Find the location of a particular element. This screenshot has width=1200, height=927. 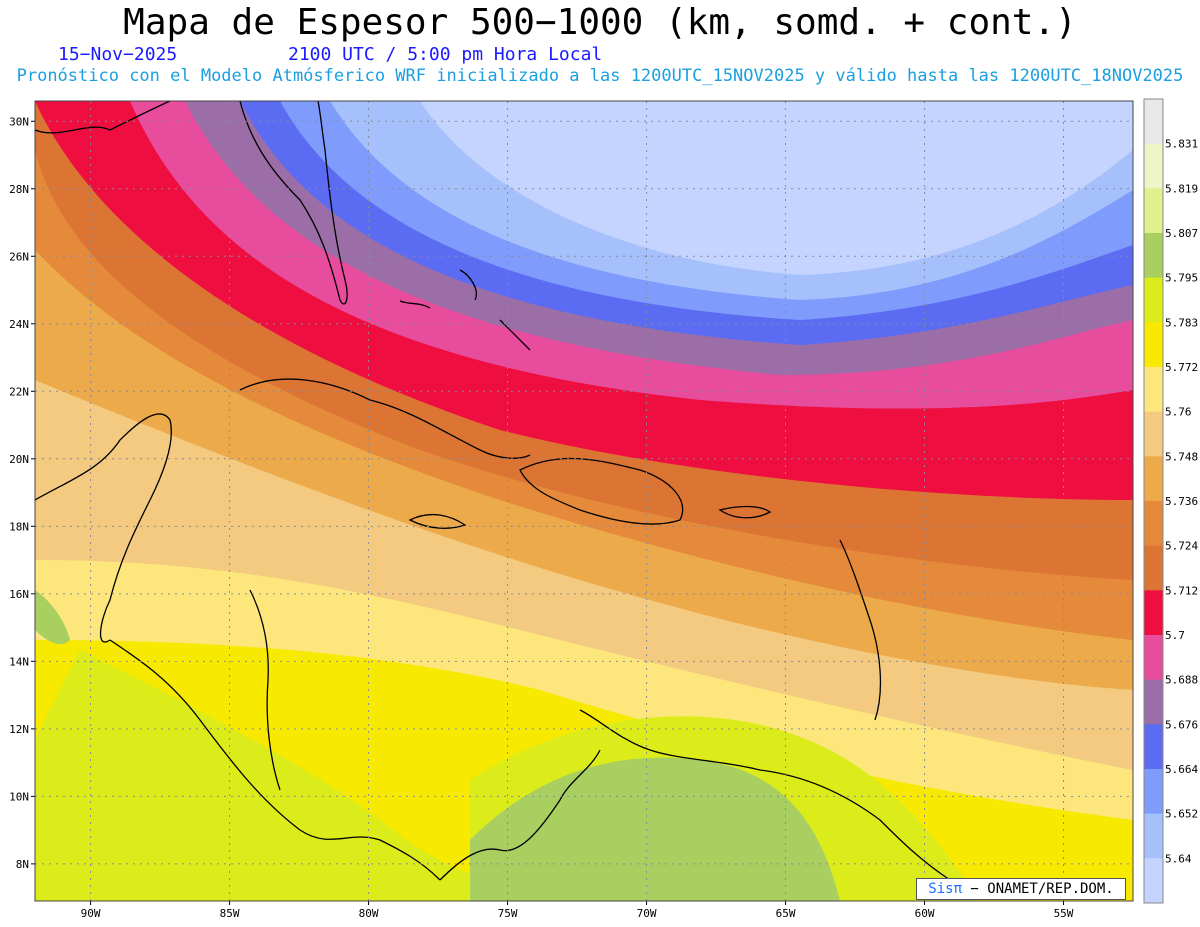

colorbar-label: 5.712 is located at coordinates (1181, 590).